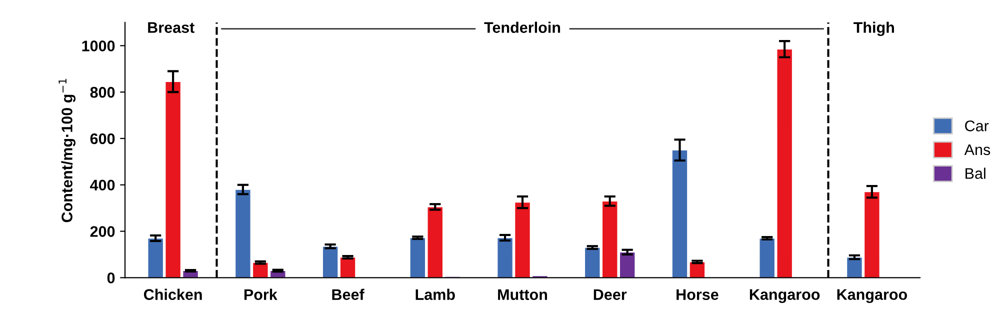 This screenshot has height=321, width=1000. I want to click on x-tick-label: Lamb, so click(435, 294).